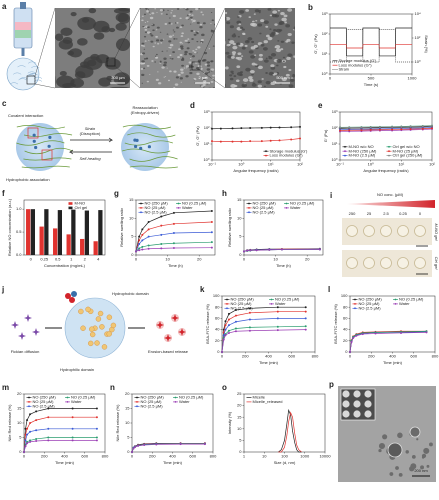  I want to click on diagram-label: Strain, so click(90, 128).